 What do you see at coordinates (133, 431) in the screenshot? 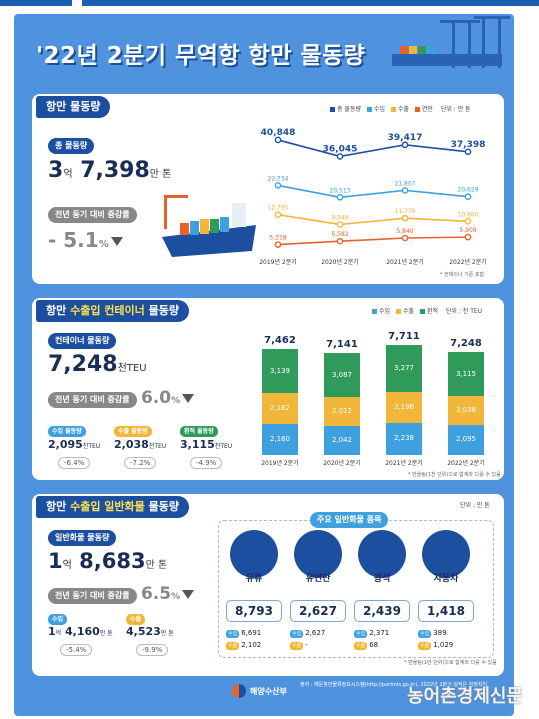
I see `export-tag: 수출 물동량` at bounding box center [133, 431].